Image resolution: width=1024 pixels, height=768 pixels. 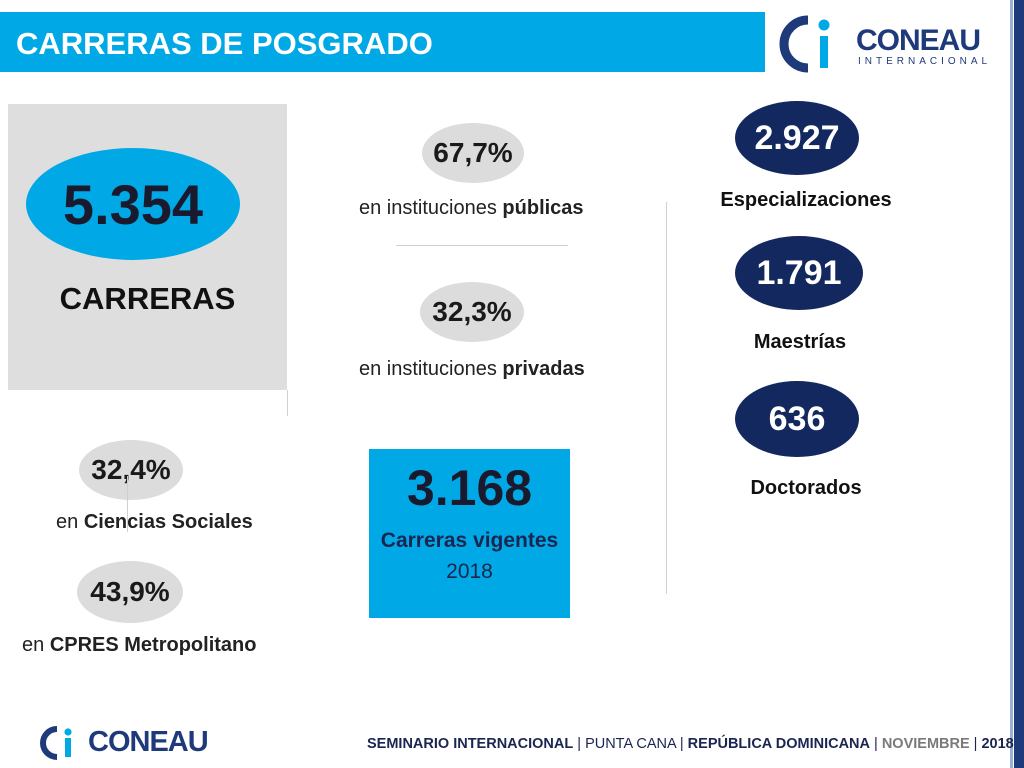 What do you see at coordinates (630, 744) in the screenshot?
I see `footer-lugar: PUNTA CANA` at bounding box center [630, 744].